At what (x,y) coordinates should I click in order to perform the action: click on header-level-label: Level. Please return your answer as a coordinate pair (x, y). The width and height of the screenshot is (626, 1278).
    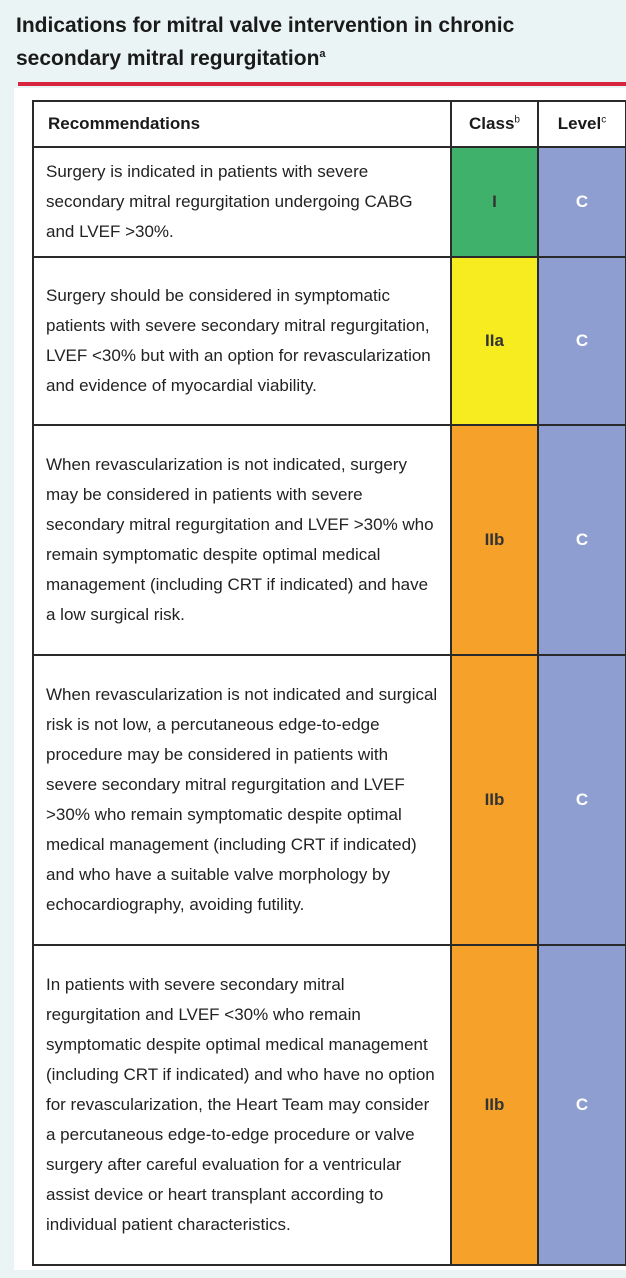
    Looking at the image, I should click on (579, 123).